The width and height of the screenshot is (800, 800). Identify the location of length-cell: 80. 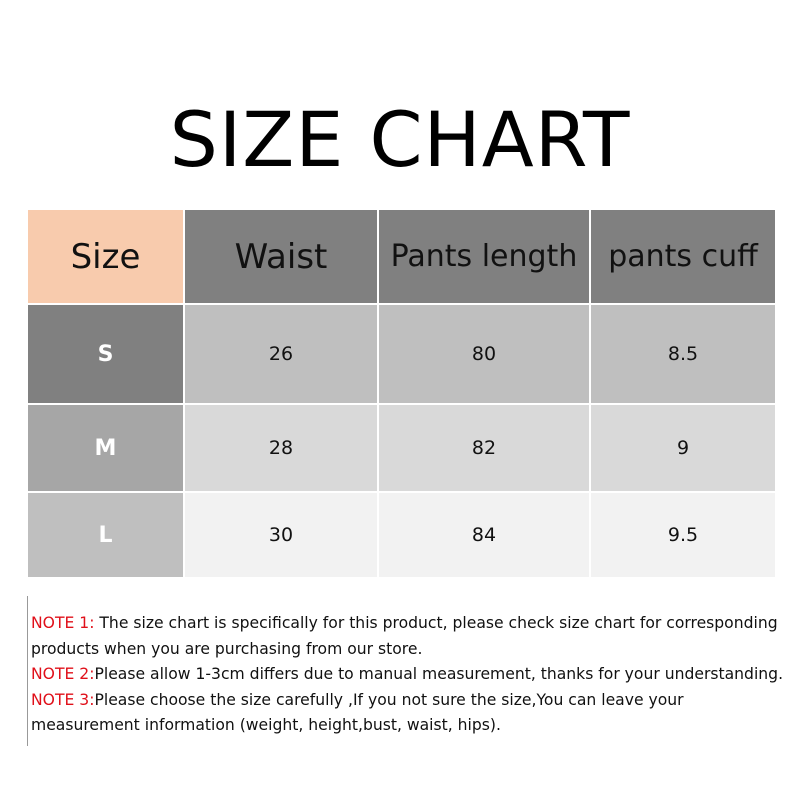
(484, 354).